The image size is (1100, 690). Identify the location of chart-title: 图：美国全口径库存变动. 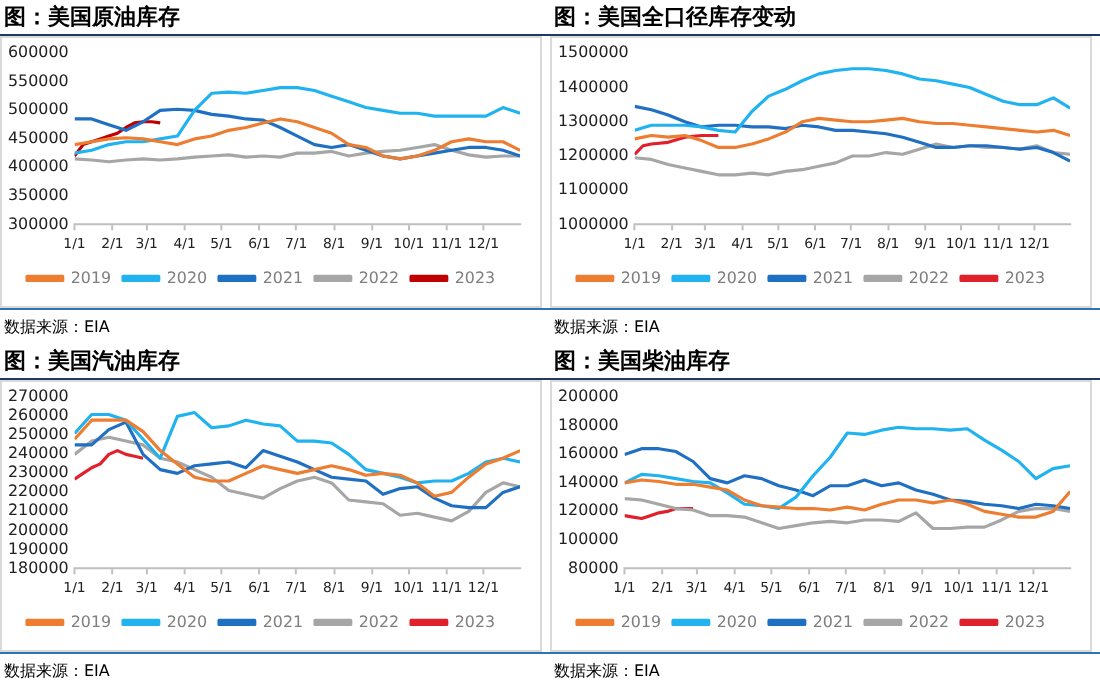
(825, 18).